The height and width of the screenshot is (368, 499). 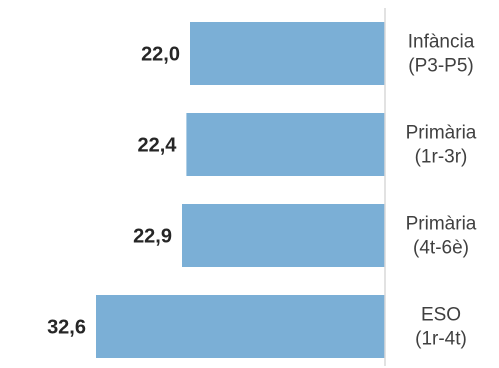 What do you see at coordinates (66, 328) in the screenshot?
I see `value-label-3: 32,6` at bounding box center [66, 328].